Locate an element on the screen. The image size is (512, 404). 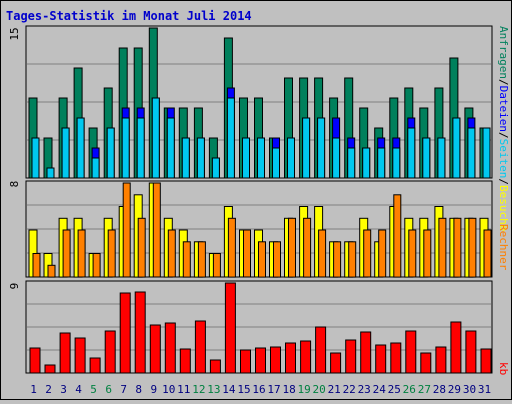
x-tick-label: 29 is located at coordinates (454, 389).